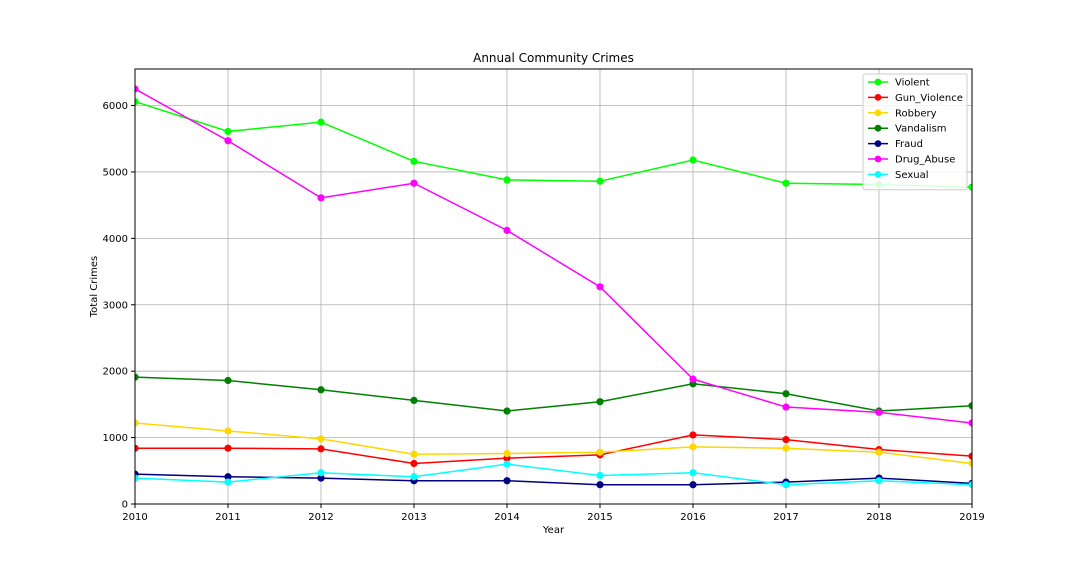 Image resolution: width=1080 pixels, height=576 pixels. Describe the element at coordinates (134, 517) in the screenshot. I see `x-tick-label: 2010` at that location.